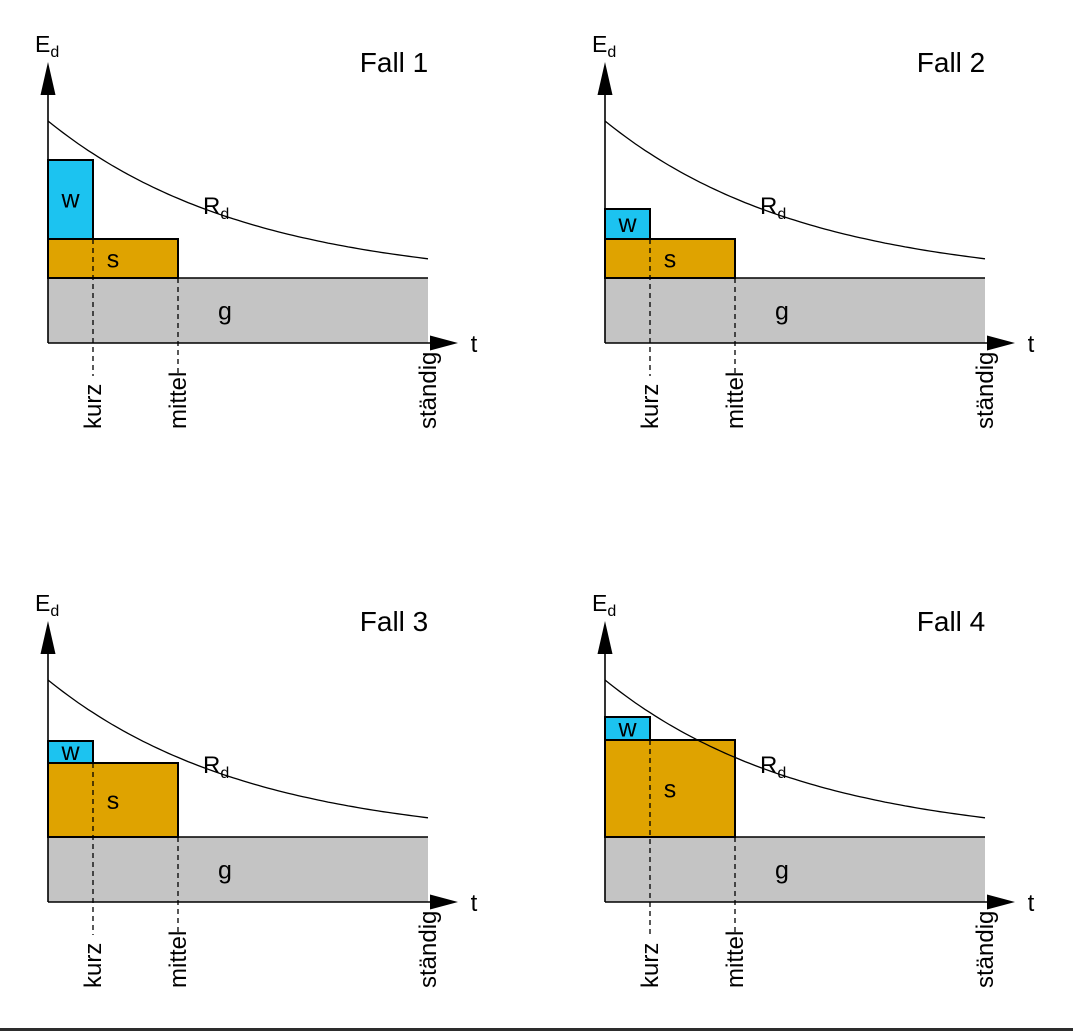  Describe the element at coordinates (951, 62) in the screenshot. I see `panel-title: Fall 2` at that location.